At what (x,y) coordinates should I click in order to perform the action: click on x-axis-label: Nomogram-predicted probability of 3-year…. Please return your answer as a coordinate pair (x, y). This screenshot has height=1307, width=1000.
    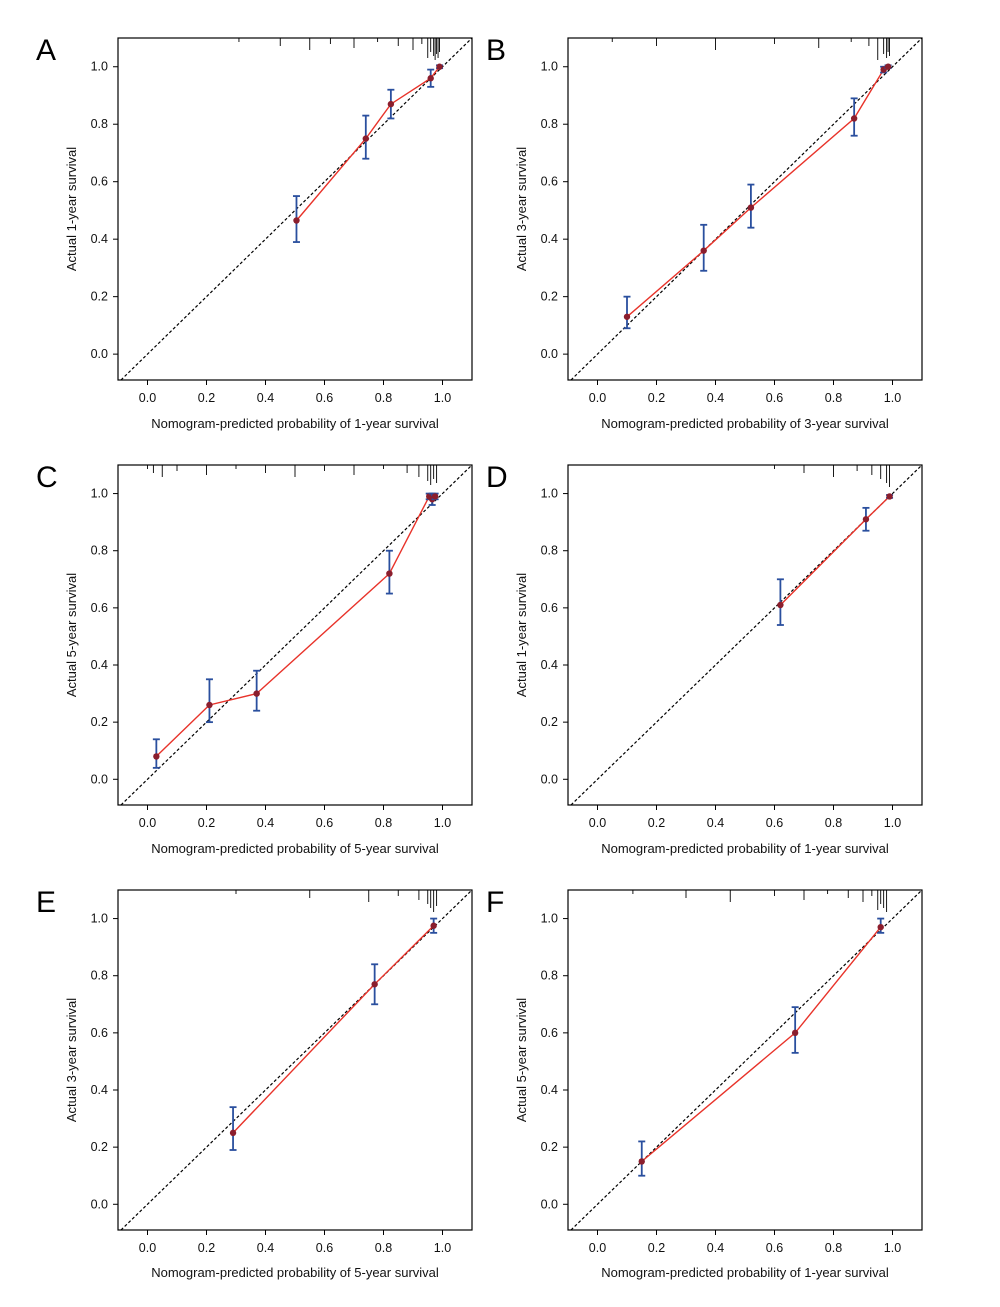
    Looking at the image, I should click on (745, 423).